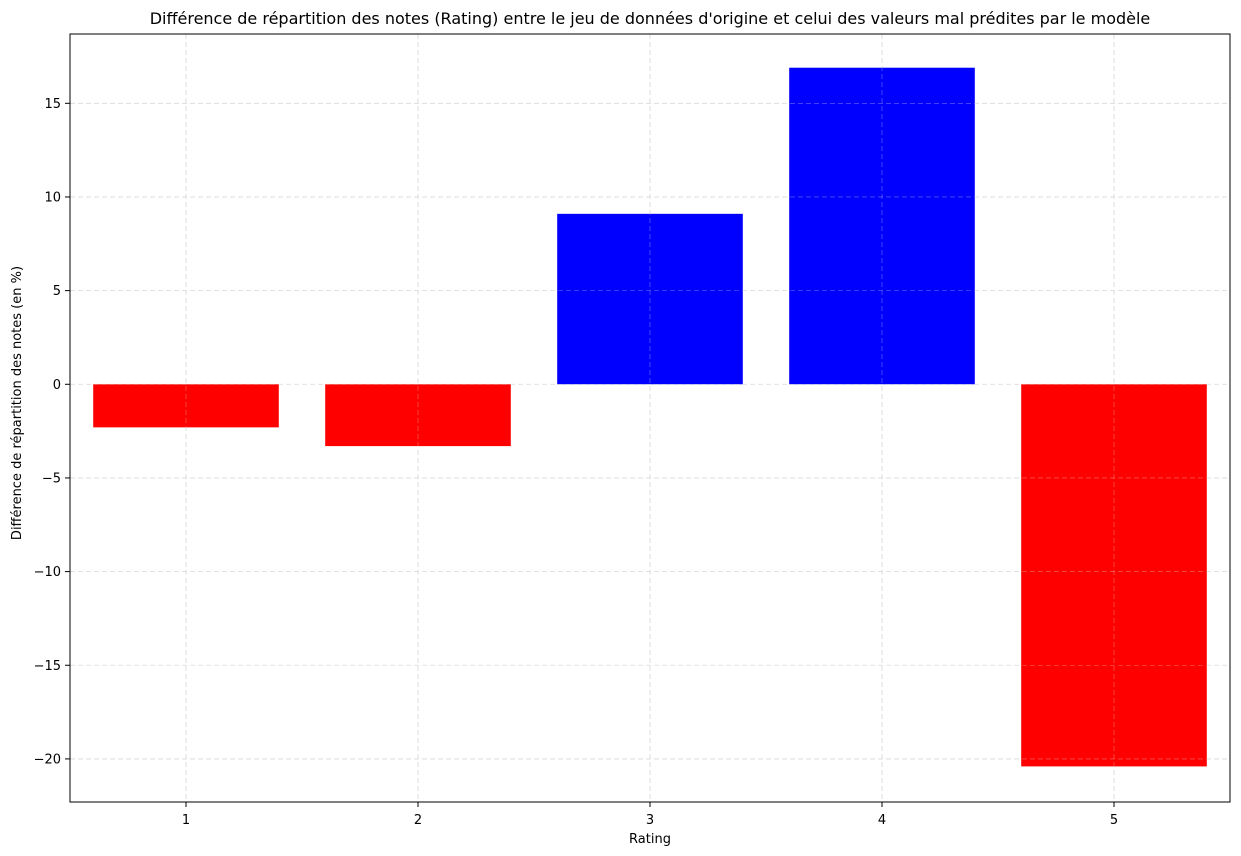  I want to click on x-tick-label: 2, so click(418, 820).